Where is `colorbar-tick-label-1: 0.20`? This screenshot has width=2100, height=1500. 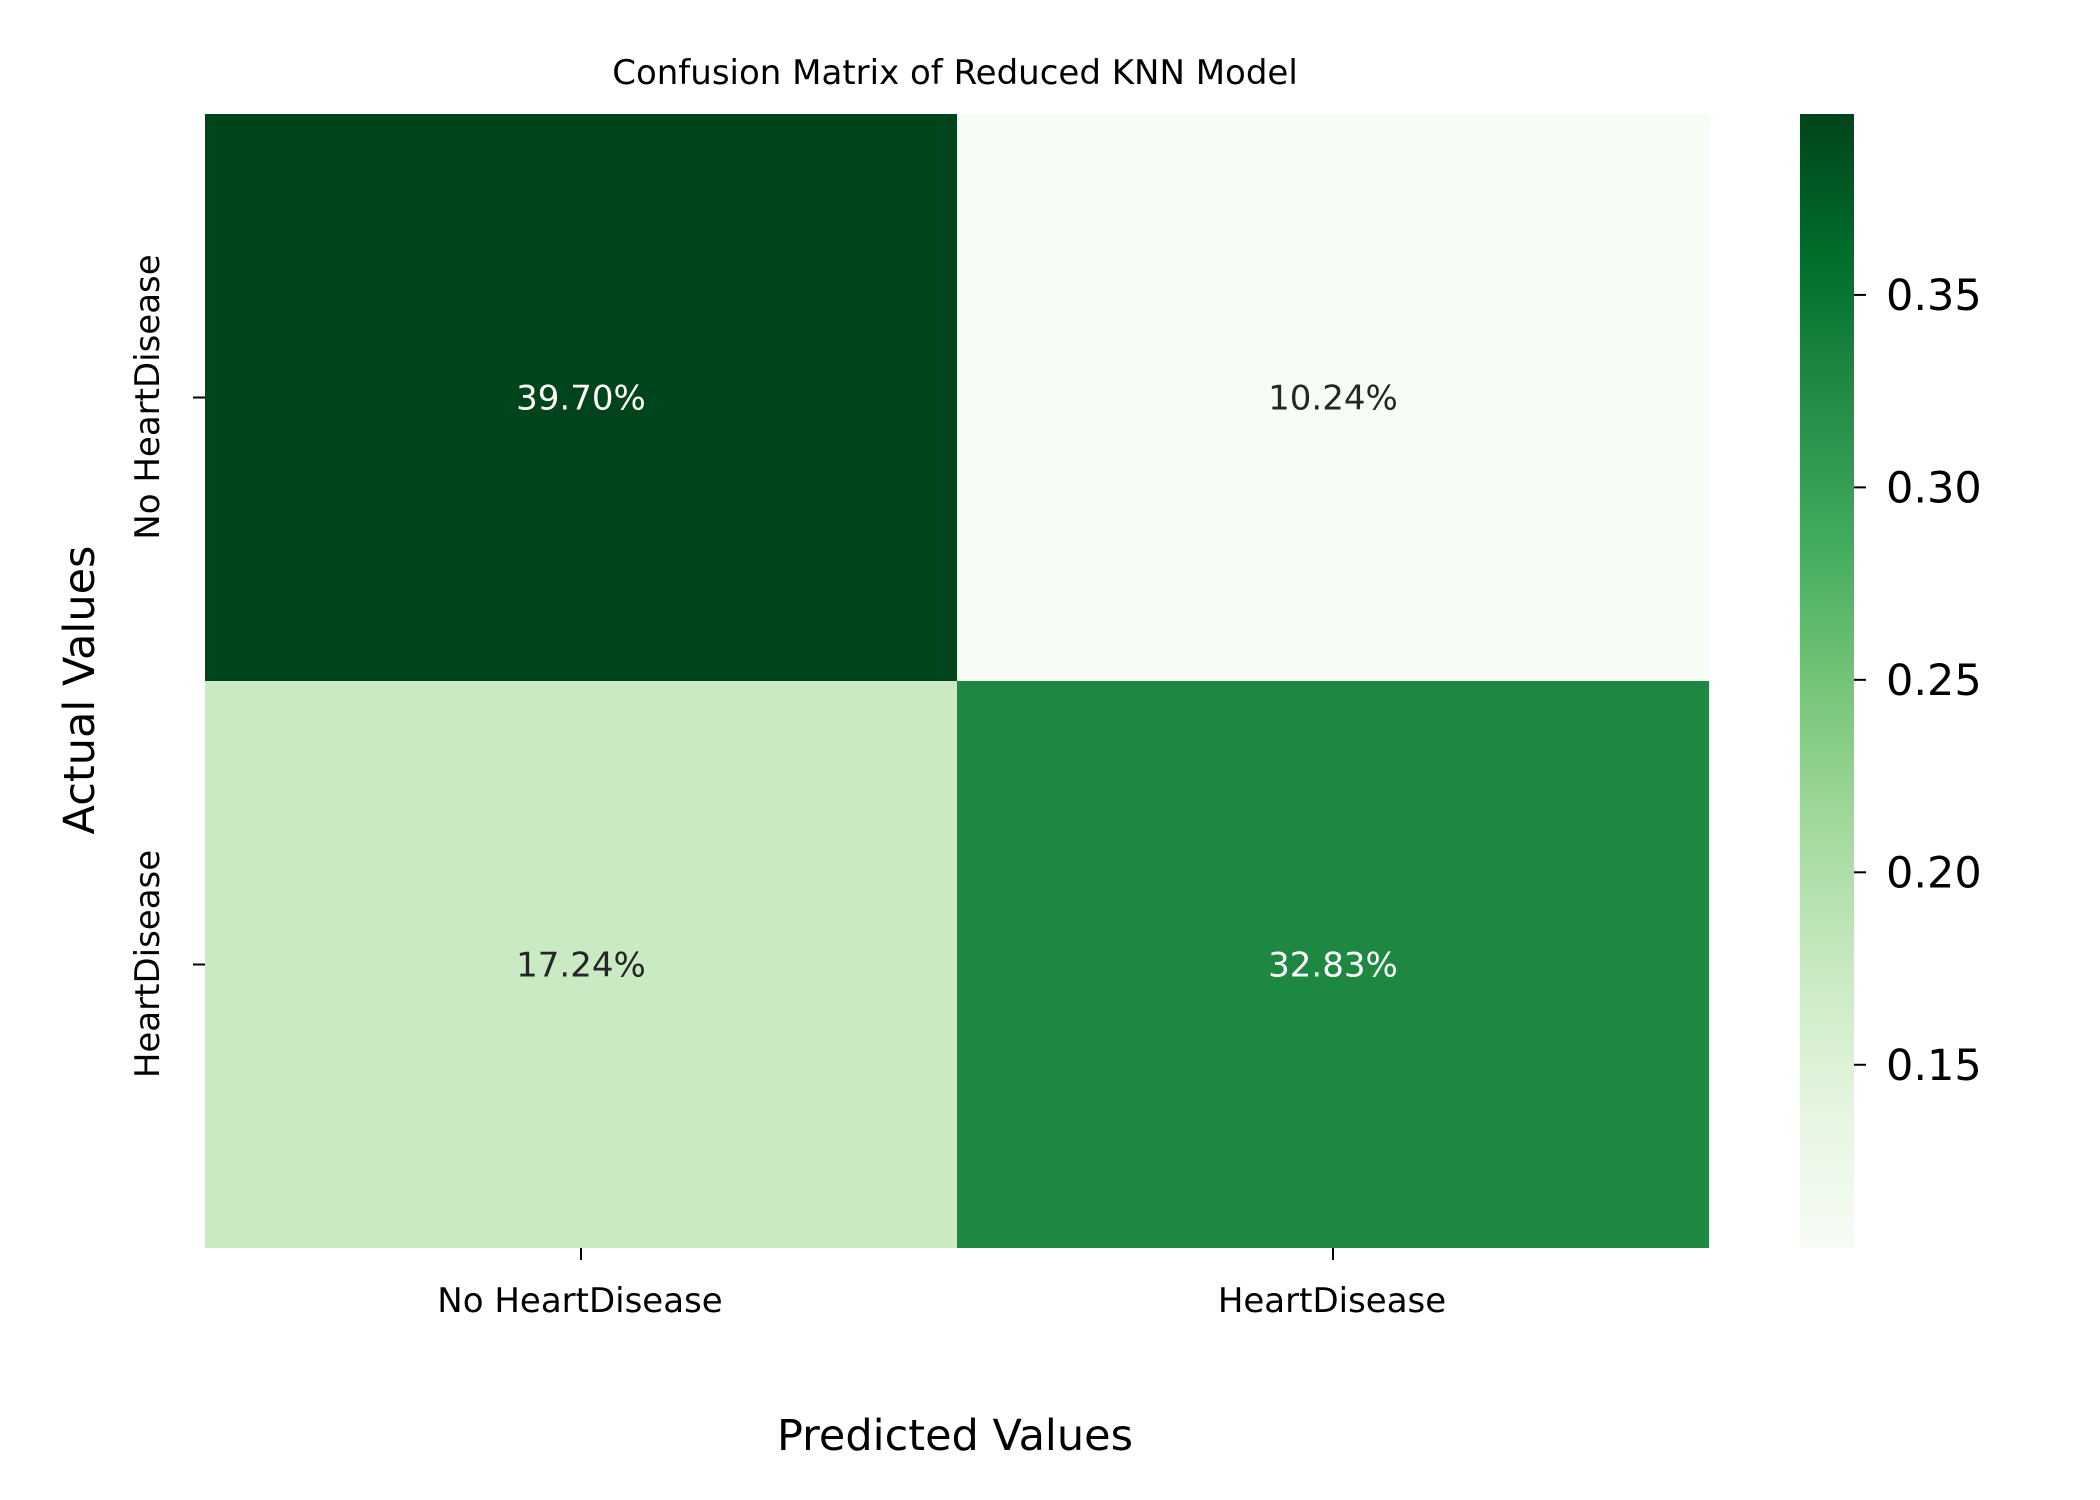 colorbar-tick-label-1: 0.20 is located at coordinates (1934, 873).